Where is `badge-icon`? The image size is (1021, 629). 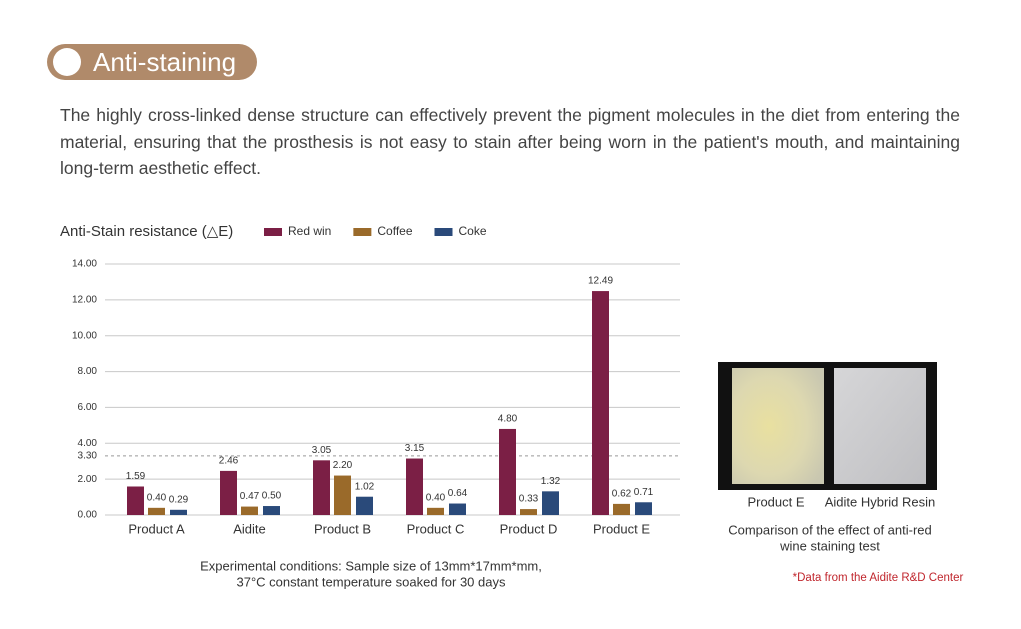 badge-icon is located at coordinates (67, 62).